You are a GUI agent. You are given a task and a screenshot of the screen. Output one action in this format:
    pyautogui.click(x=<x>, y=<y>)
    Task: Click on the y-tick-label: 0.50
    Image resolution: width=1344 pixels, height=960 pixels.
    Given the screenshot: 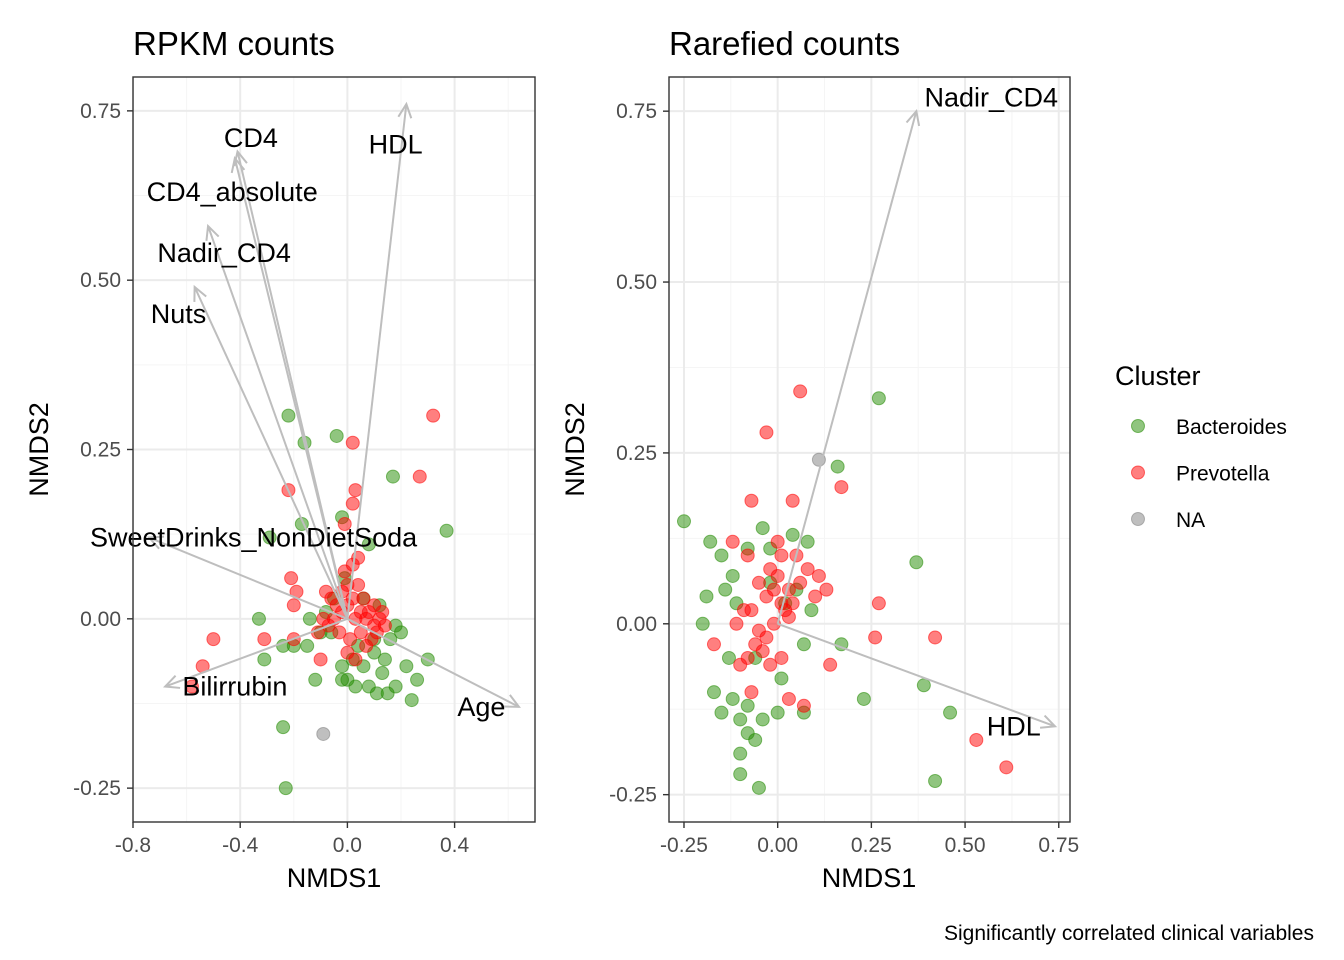 What is the action you would take?
    pyautogui.click(x=100, y=280)
    